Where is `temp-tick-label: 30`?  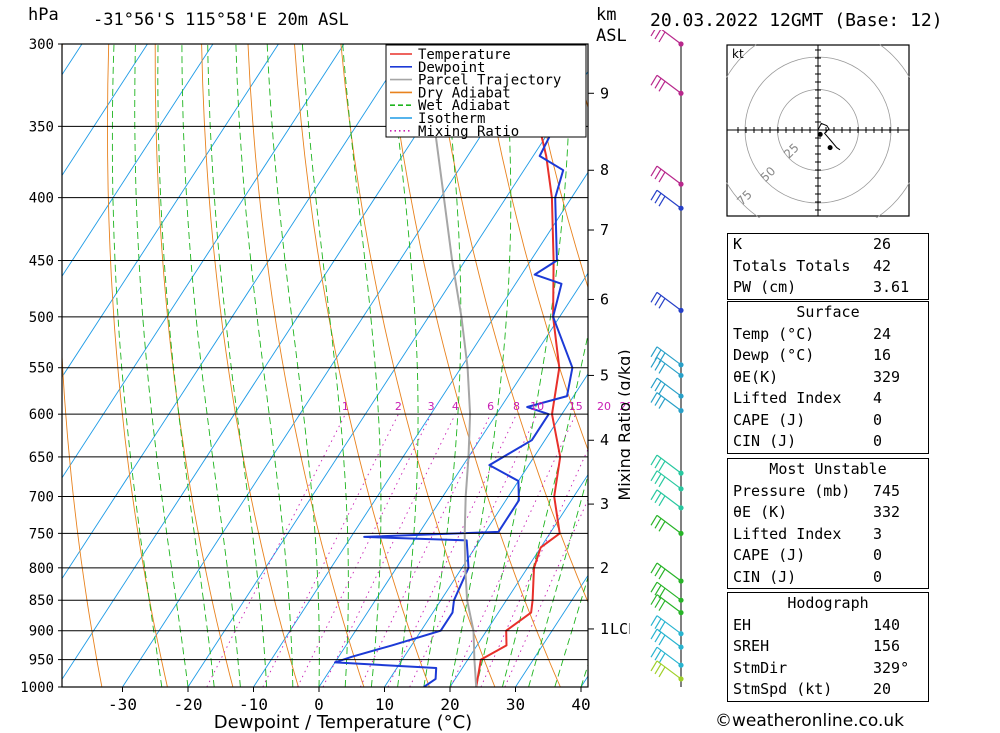
temp-tick-label: 30 is located at coordinates (515, 704).